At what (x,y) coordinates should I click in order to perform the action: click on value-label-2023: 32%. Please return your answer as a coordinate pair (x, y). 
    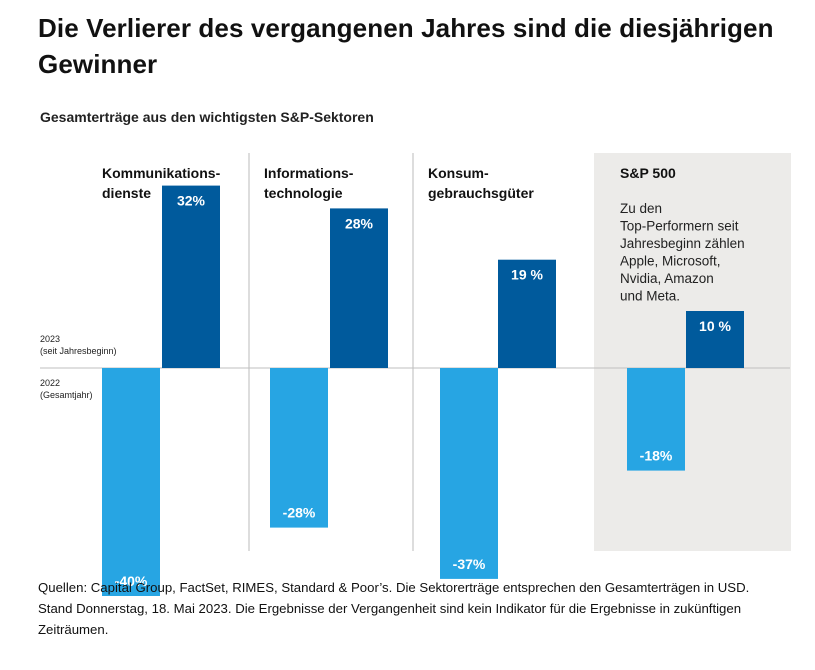
    Looking at the image, I should click on (191, 201).